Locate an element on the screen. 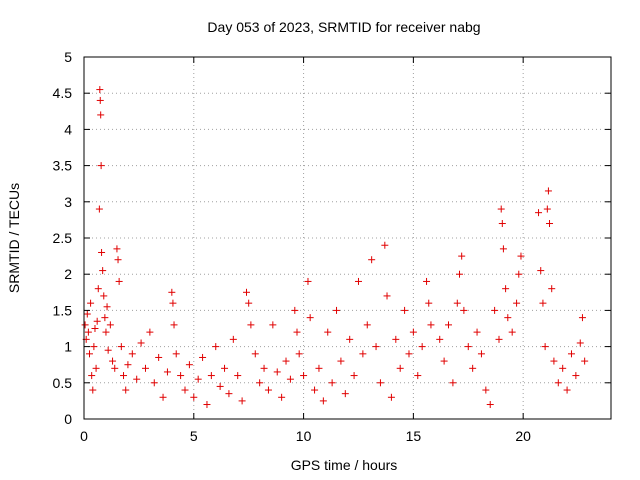 The width and height of the screenshot is (640, 480). x-tick-label: 10 is located at coordinates (304, 436).